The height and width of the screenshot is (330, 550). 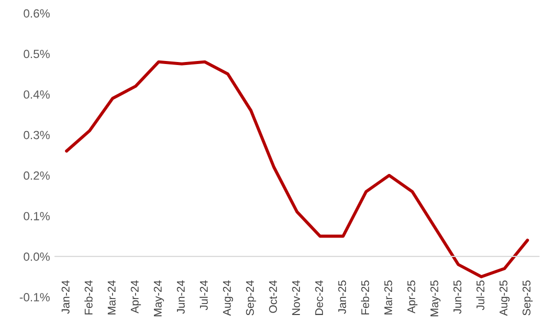 What do you see at coordinates (204, 295) in the screenshot?
I see `x-tick-label: Jul-24` at bounding box center [204, 295].